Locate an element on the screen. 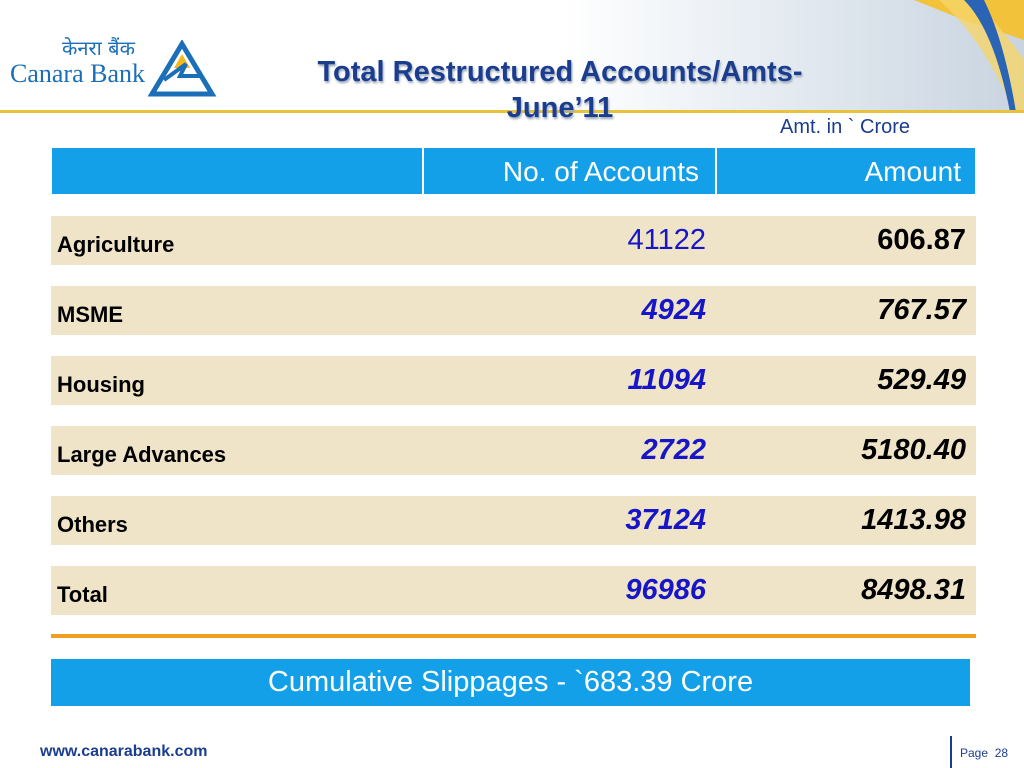 The width and height of the screenshot is (1024, 768). table-row-housing: Housing 11094 529.49 is located at coordinates (513, 380).